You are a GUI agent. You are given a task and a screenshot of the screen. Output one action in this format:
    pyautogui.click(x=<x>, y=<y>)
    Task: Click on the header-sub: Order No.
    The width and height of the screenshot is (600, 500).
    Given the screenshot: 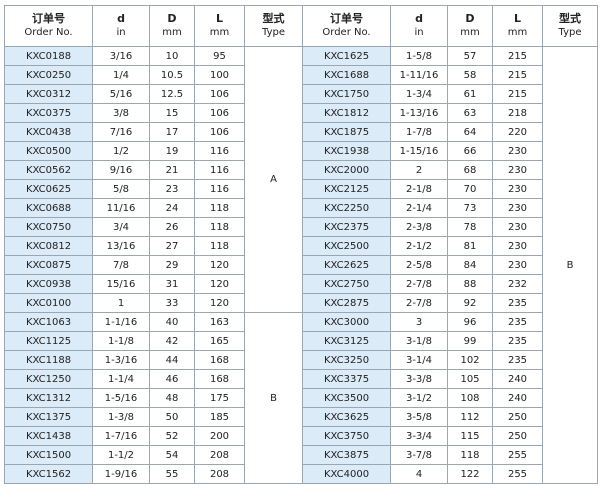 What is the action you would take?
    pyautogui.click(x=48, y=32)
    